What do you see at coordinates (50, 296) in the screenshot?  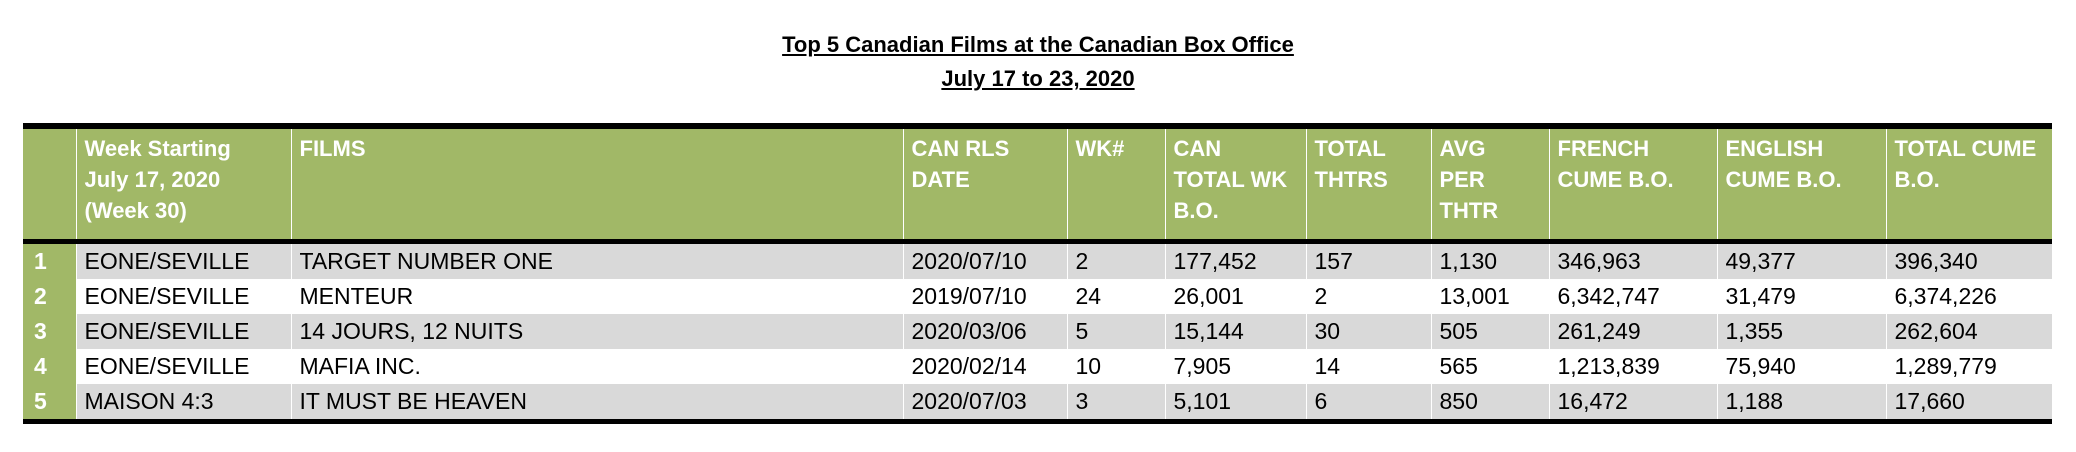 I see `row-rank: 2` at bounding box center [50, 296].